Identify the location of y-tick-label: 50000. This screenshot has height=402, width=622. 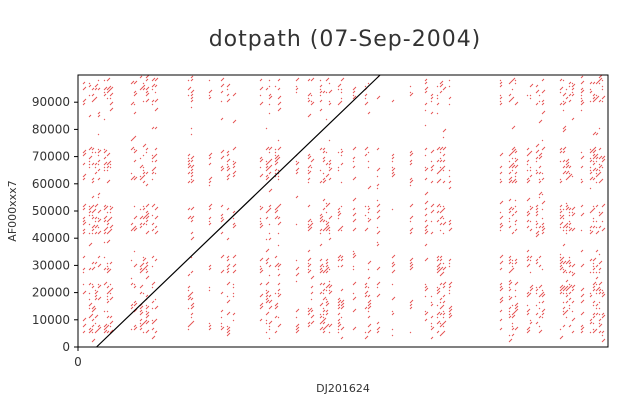
(51, 211).